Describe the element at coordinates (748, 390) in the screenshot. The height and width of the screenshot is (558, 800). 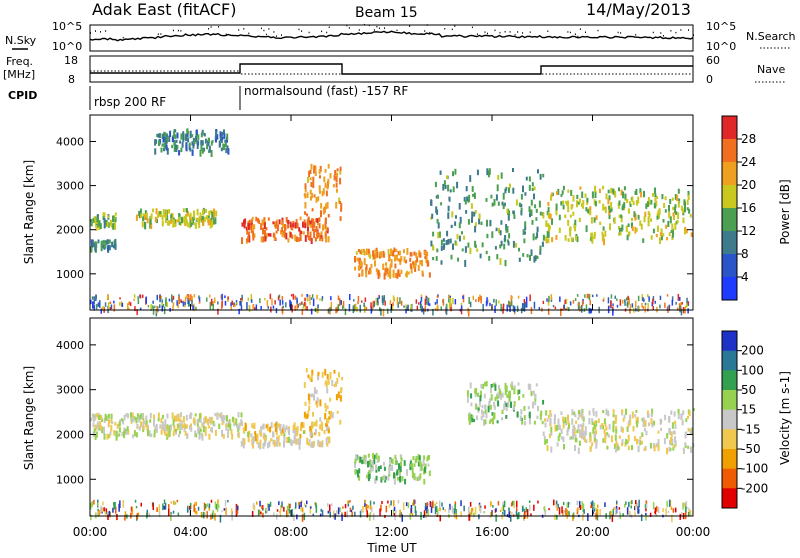
I see `colorbar-tick-label: 50` at that location.